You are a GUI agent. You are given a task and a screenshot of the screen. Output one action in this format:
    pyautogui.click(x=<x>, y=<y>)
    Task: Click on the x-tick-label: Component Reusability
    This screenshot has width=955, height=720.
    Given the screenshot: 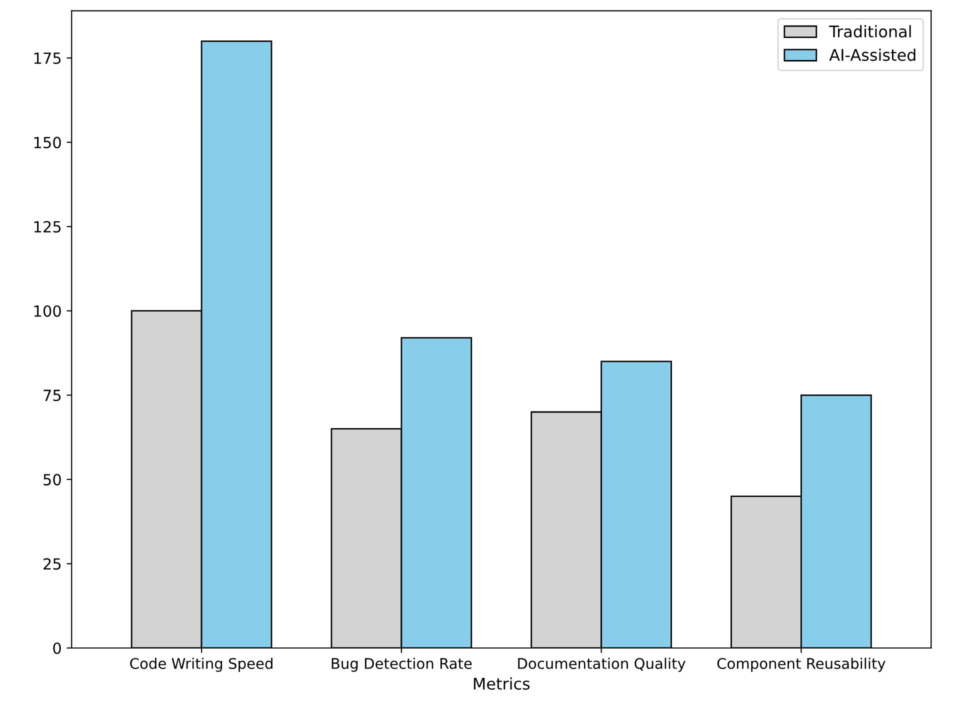 What is the action you would take?
    pyautogui.click(x=801, y=665)
    